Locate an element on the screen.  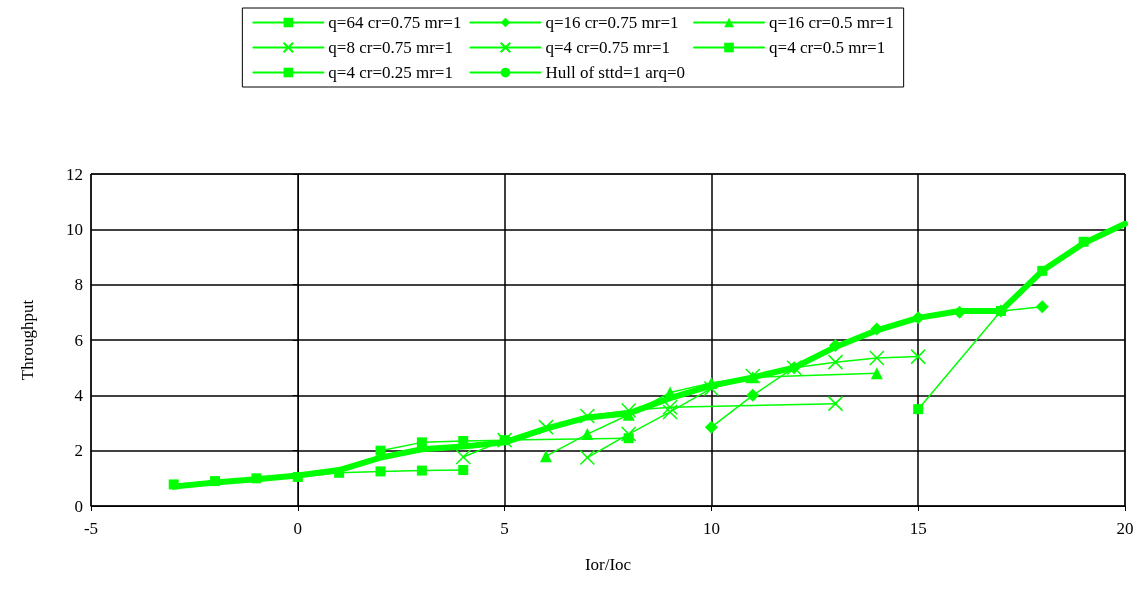
x-axis-title: Ior/Ioc is located at coordinates (608, 564).